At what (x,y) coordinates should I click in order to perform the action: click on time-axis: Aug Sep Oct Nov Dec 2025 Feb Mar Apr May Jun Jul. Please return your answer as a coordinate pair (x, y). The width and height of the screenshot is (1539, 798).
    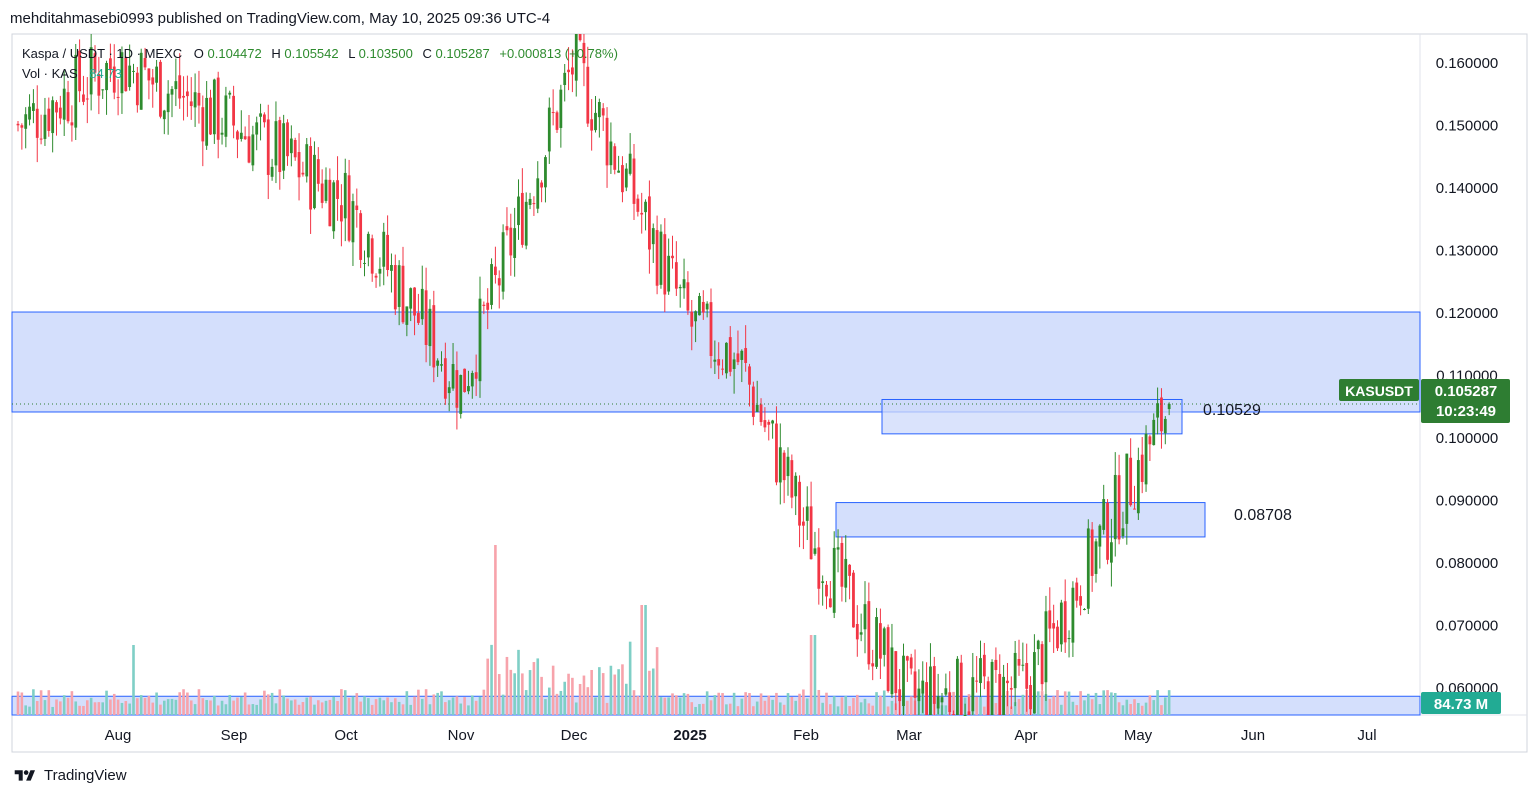
    Looking at the image, I should click on (741, 735).